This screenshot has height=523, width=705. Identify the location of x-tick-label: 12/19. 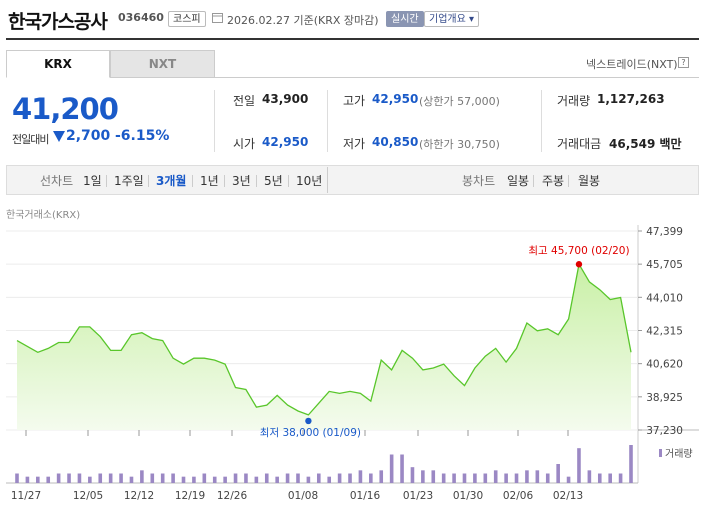
(190, 496).